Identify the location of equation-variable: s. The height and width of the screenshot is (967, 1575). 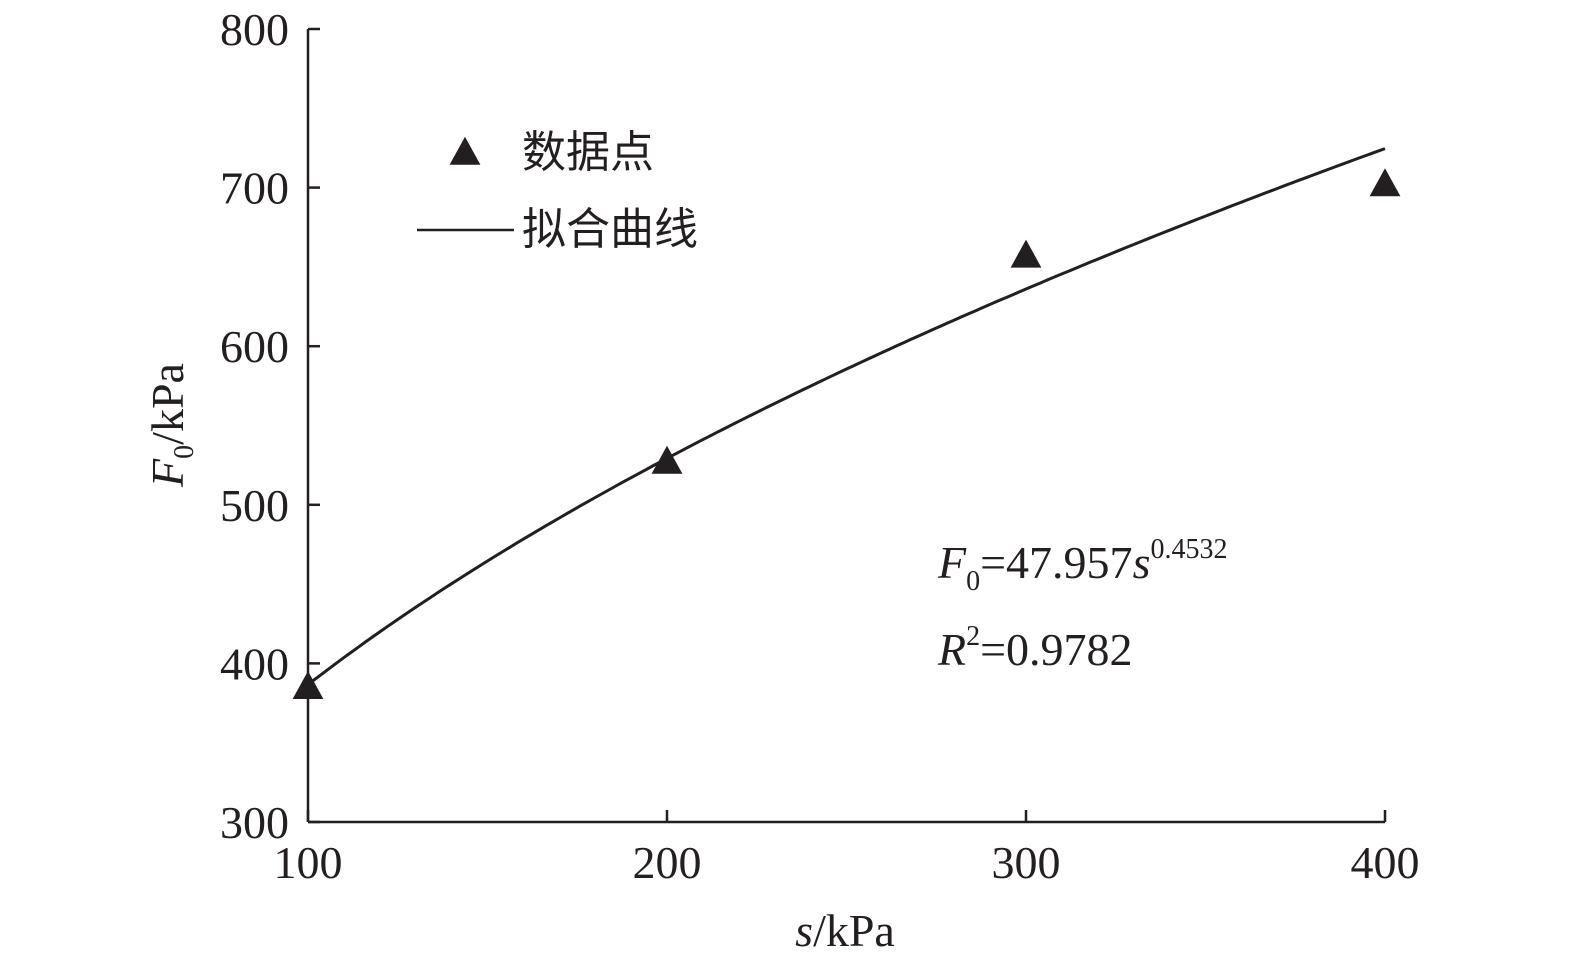
(1142, 562).